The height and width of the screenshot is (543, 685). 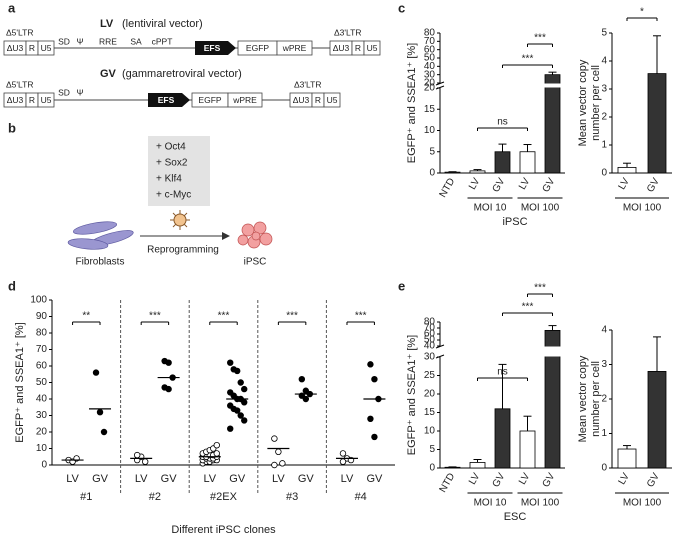 I want to click on group-label: #4, so click(x=361, y=497).